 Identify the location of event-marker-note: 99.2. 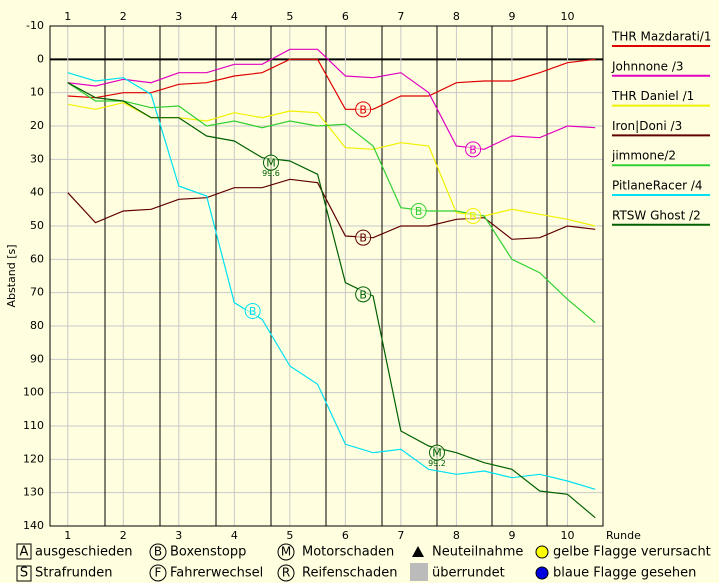
(437, 463).